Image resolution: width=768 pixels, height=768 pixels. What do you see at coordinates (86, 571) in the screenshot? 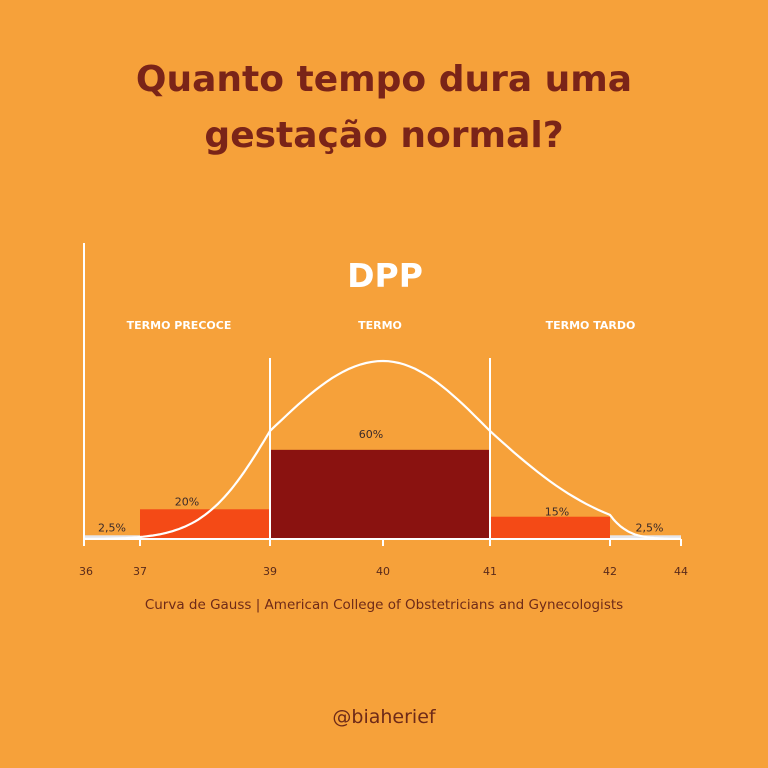
I see `x-tick-label: 36` at bounding box center [86, 571].